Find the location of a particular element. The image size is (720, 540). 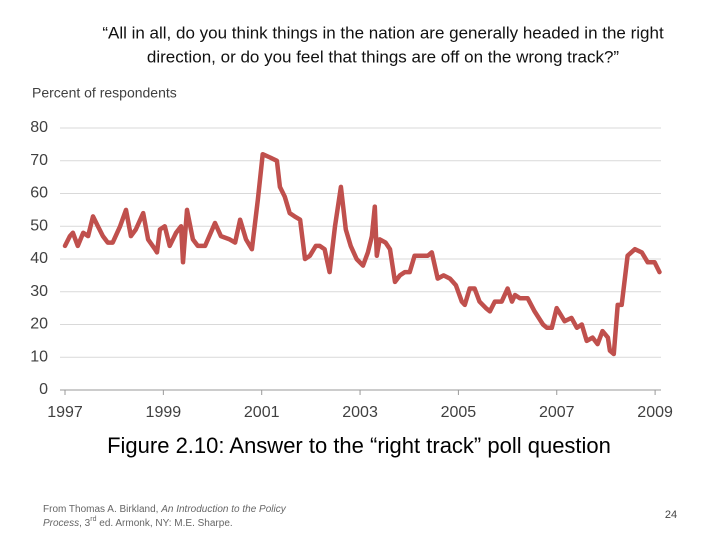

source-text: ed. Armonk, NY: M.E. Sharpe. is located at coordinates (164, 523).